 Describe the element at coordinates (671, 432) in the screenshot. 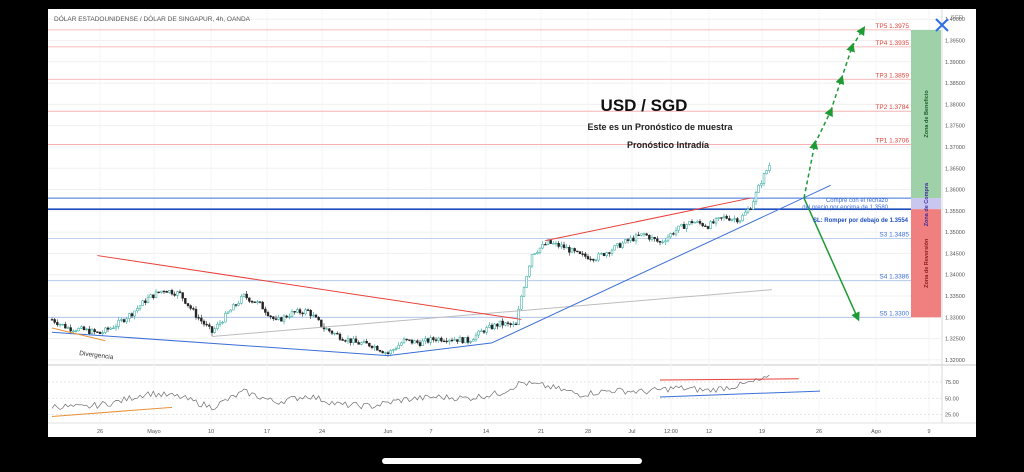

I see `time-tick-label: 12:00` at that location.